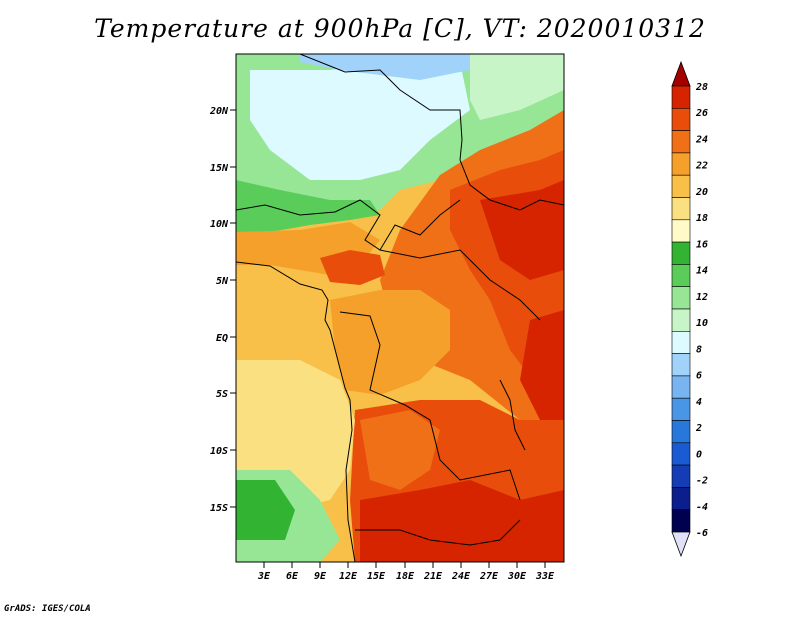  What do you see at coordinates (699, 454) in the screenshot?
I see `colorbar-label: 0` at bounding box center [699, 454].